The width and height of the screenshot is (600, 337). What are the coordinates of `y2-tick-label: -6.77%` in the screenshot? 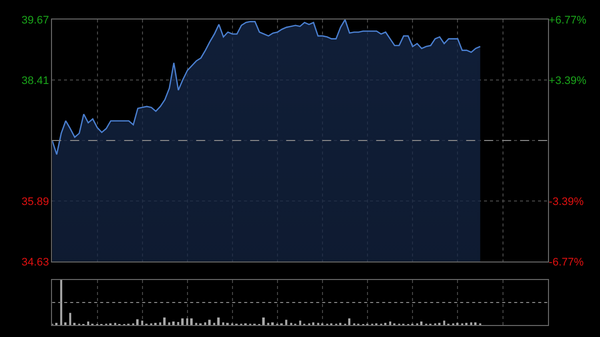 It's located at (566, 262).